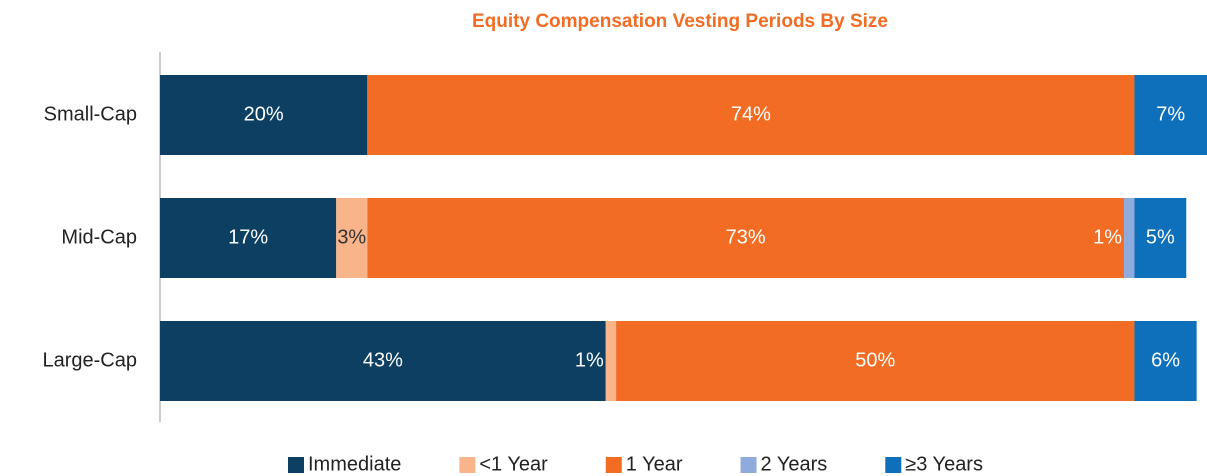 The height and width of the screenshot is (476, 1207). I want to click on data-label: 7%, so click(1170, 114).